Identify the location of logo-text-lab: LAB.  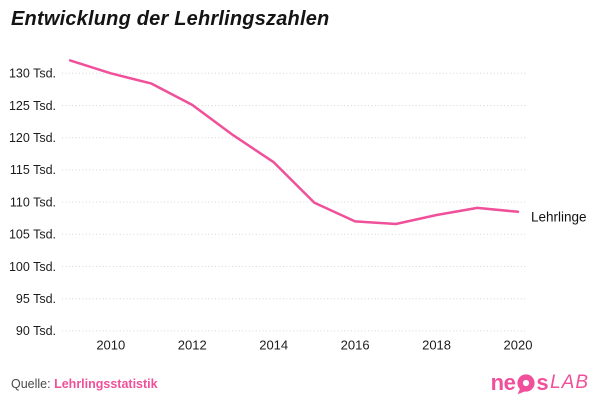
(569, 382).